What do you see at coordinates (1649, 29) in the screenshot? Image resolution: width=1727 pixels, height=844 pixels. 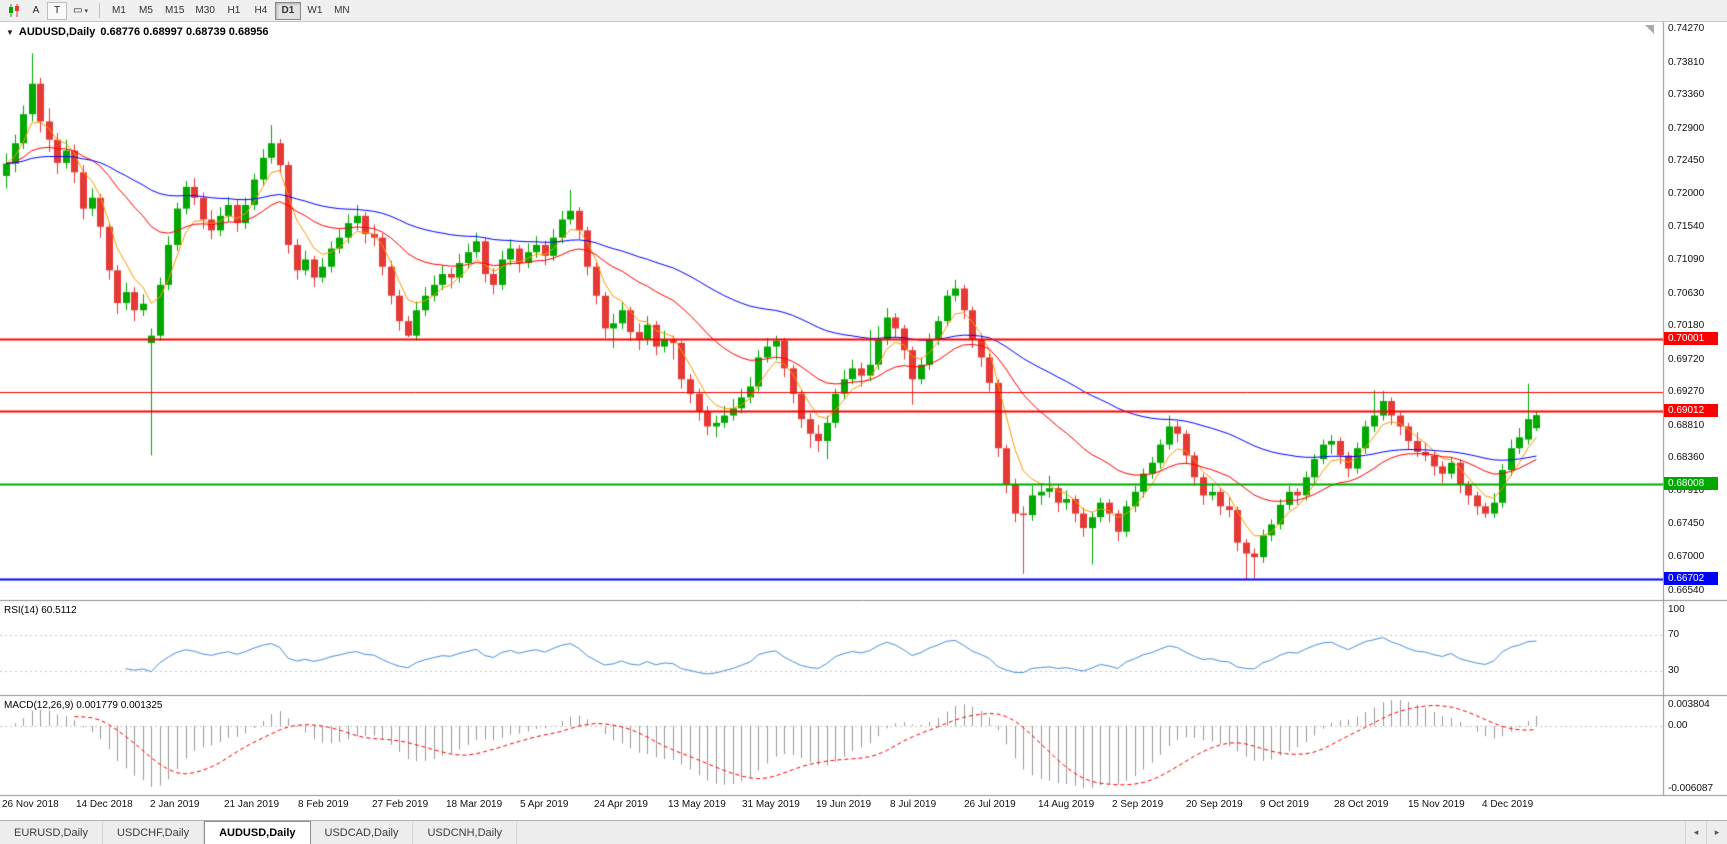 I see `chart-shift-marker` at bounding box center [1649, 29].